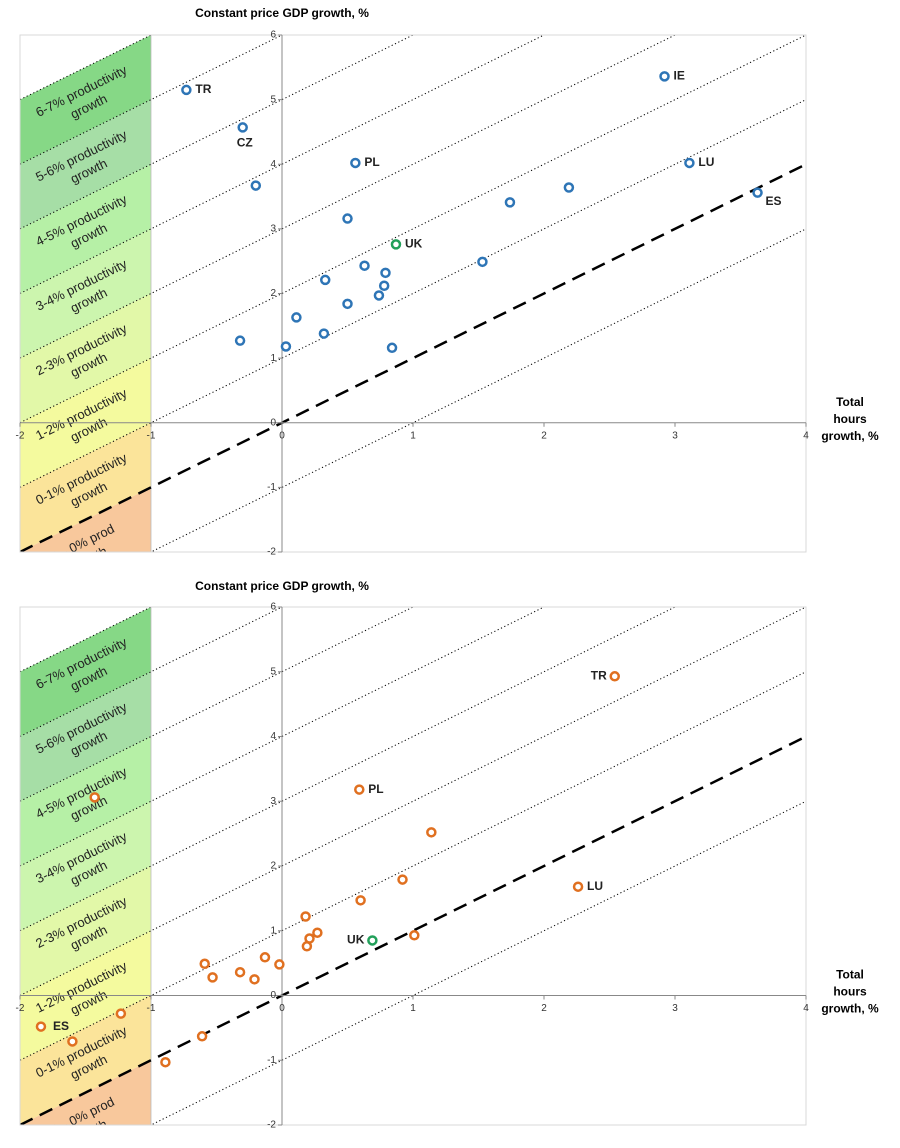 The image size is (900, 1148). Describe the element at coordinates (679, 76) in the screenshot. I see `point-label: IE` at that location.